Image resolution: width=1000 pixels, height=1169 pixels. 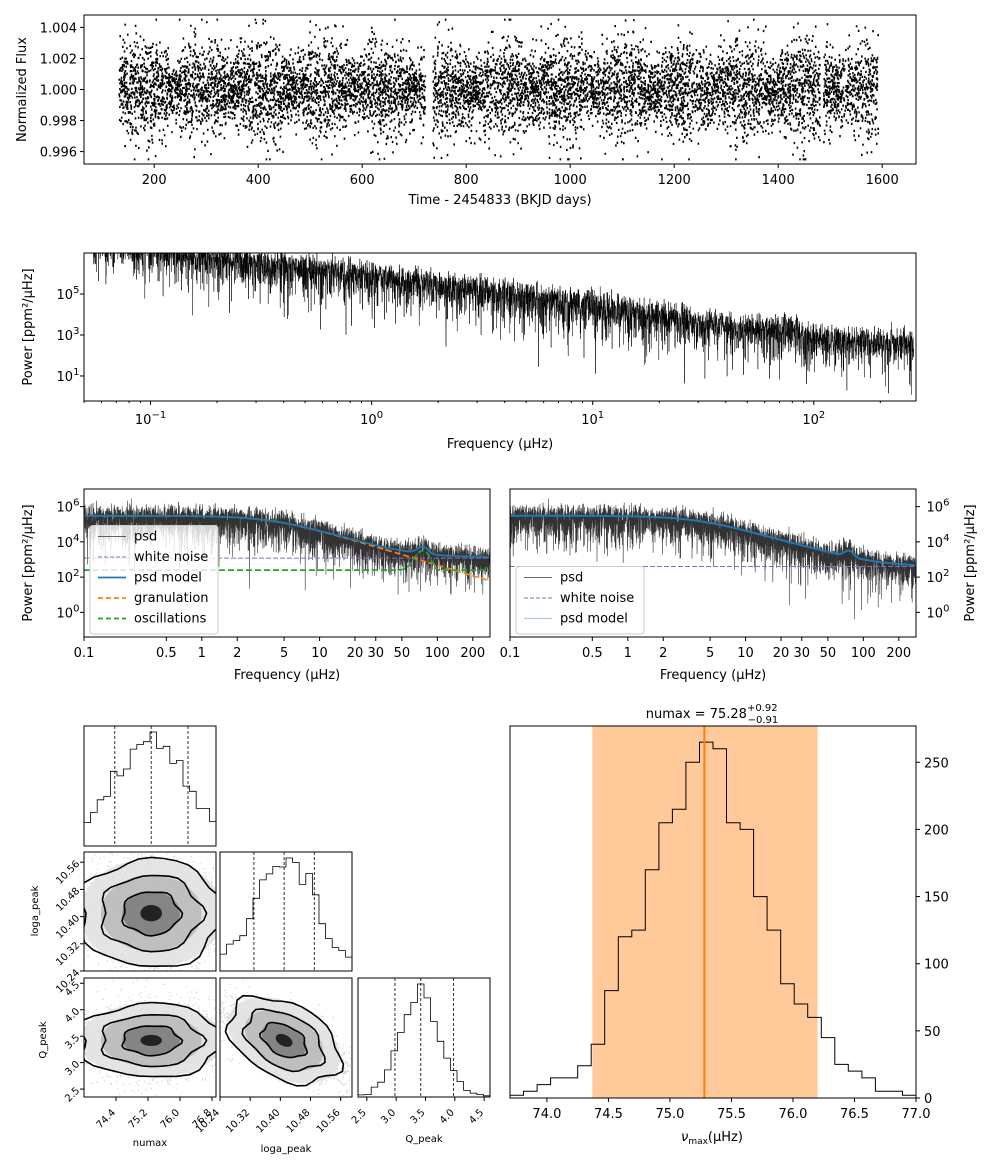 I want to click on hist-xtick-label: 76.5, so click(x=854, y=1114).